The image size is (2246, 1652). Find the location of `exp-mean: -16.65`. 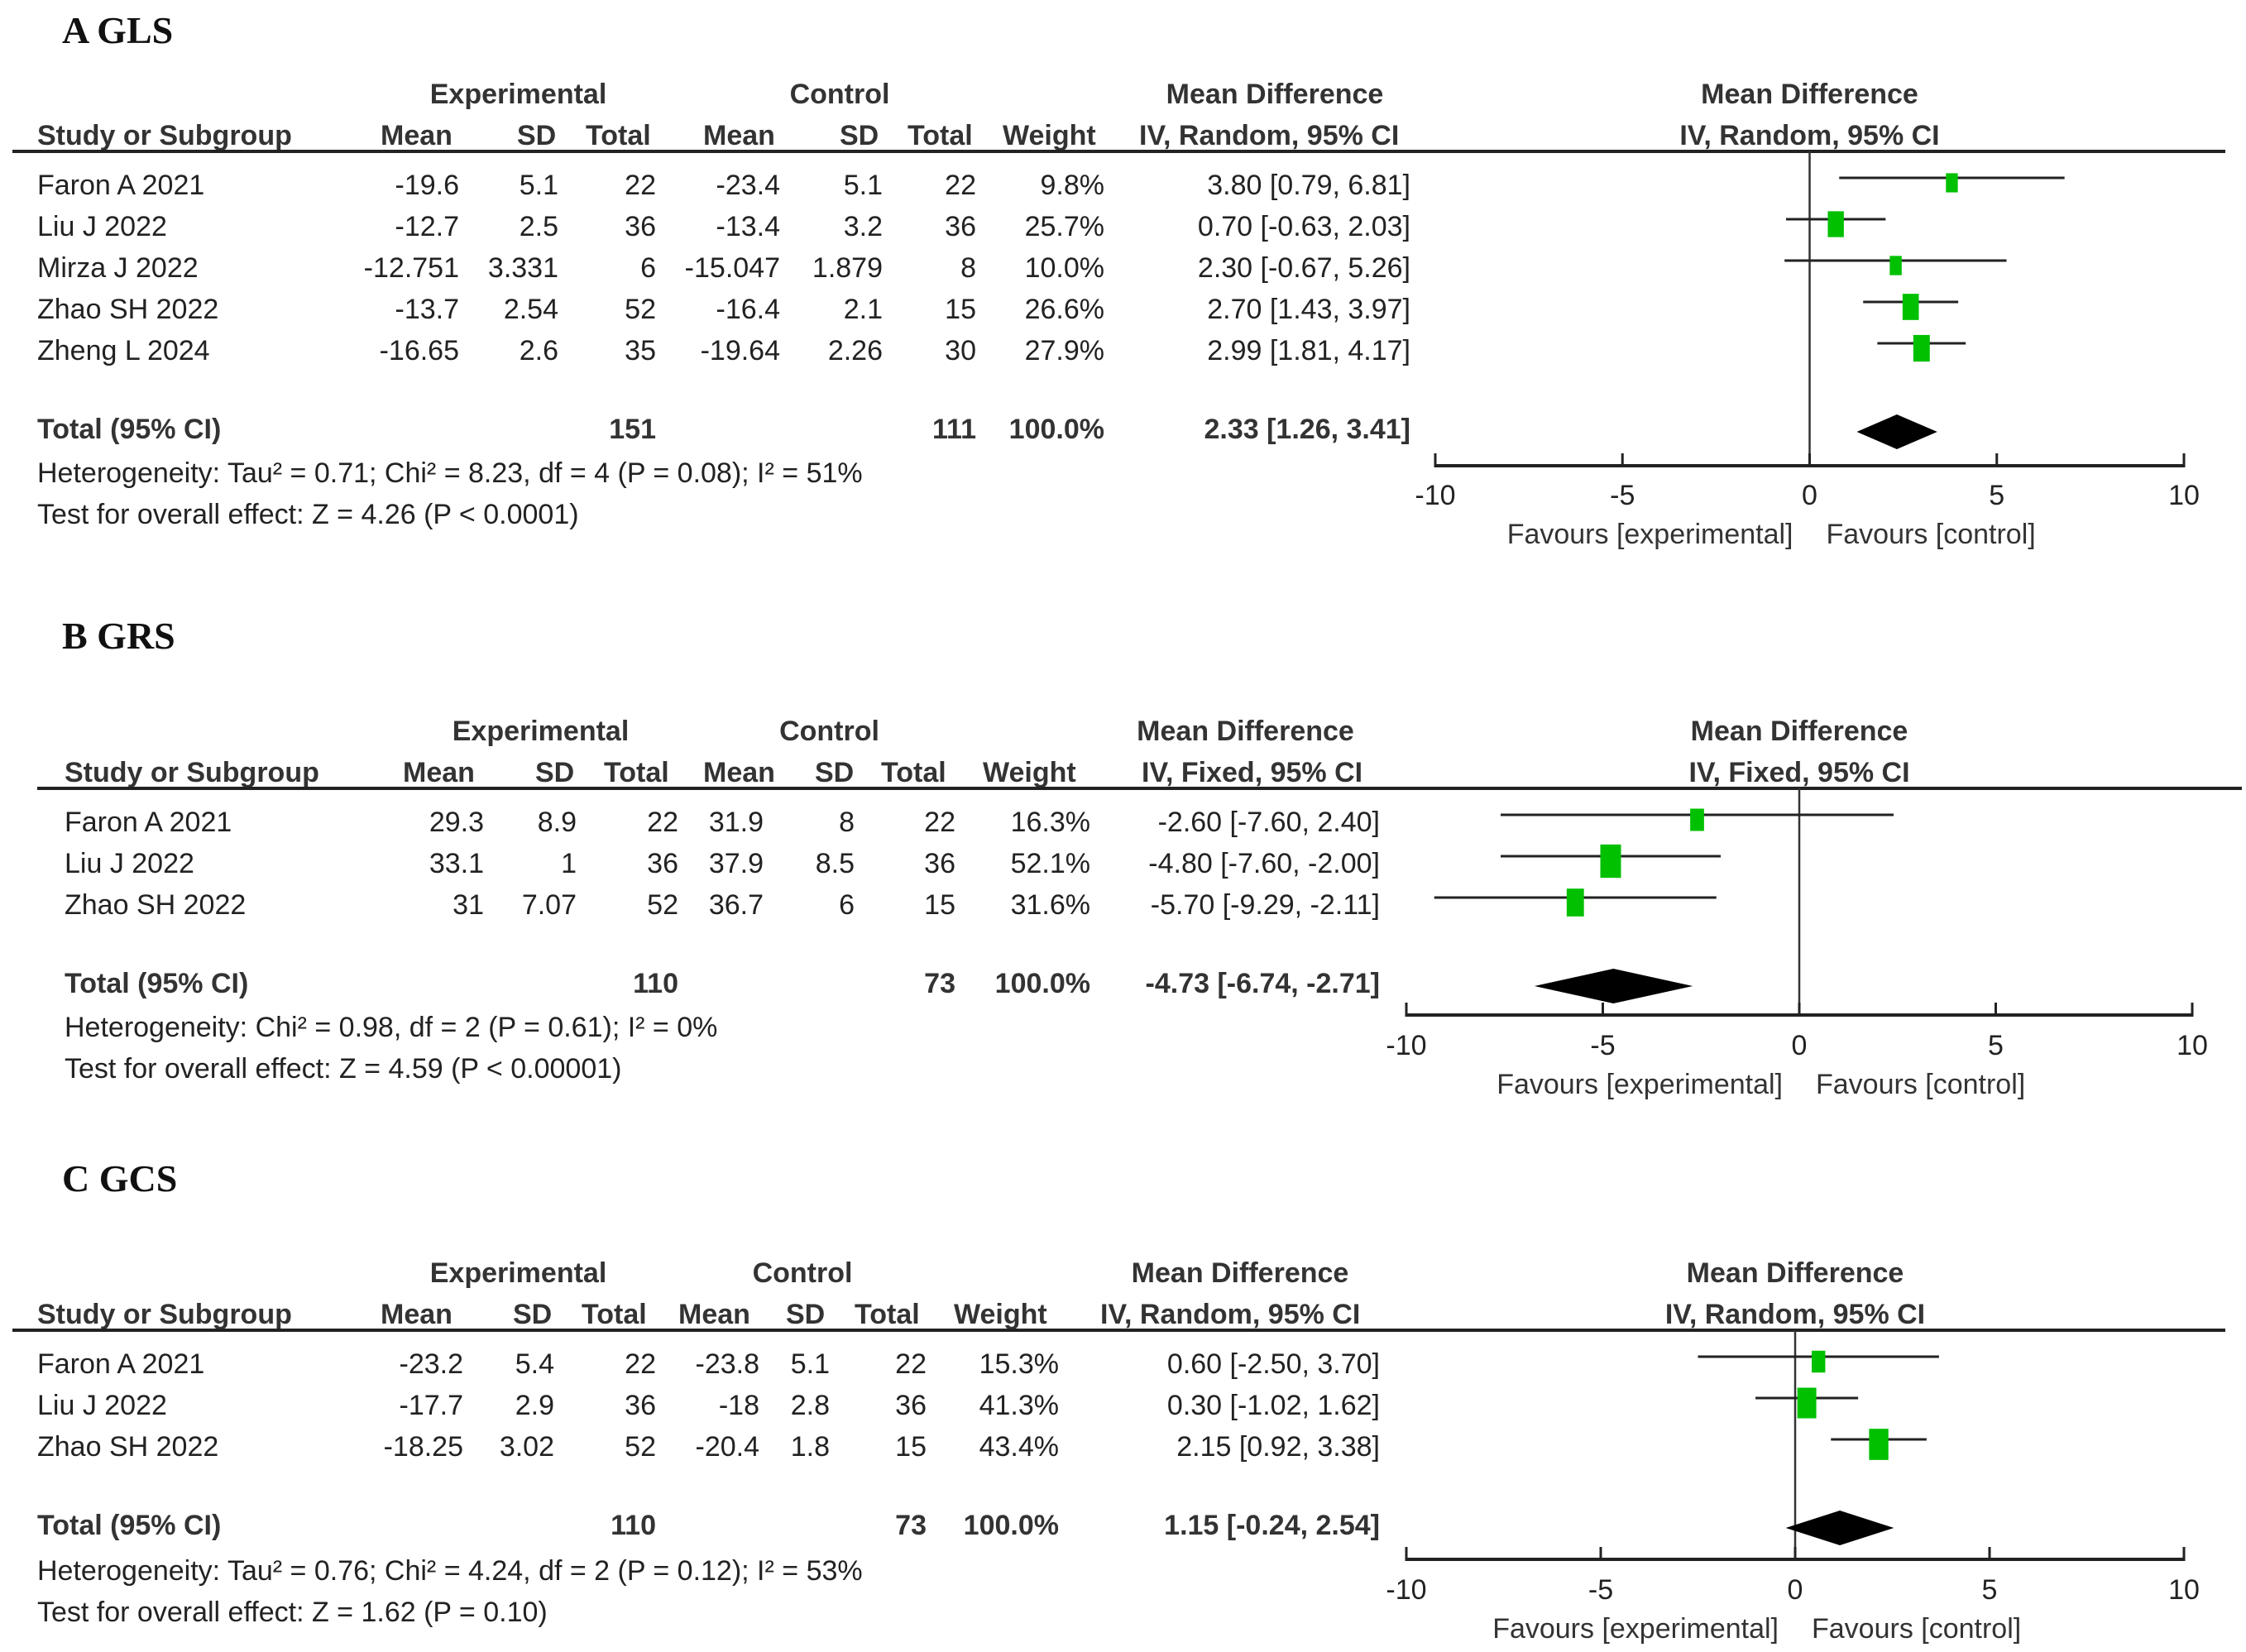

exp-mean: -16.65 is located at coordinates (419, 350).